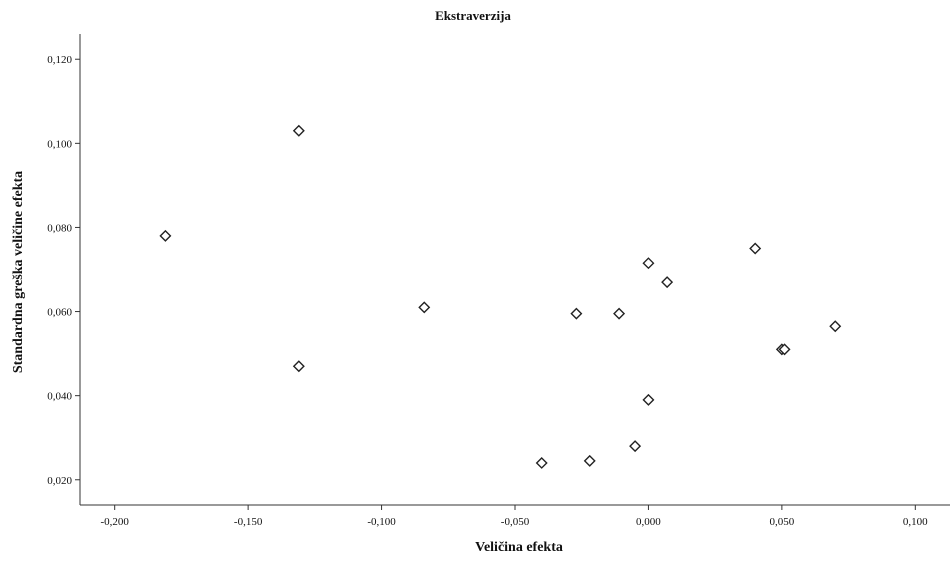  What do you see at coordinates (915, 522) in the screenshot?
I see `x-tick-label: 0,100` at bounding box center [915, 522].